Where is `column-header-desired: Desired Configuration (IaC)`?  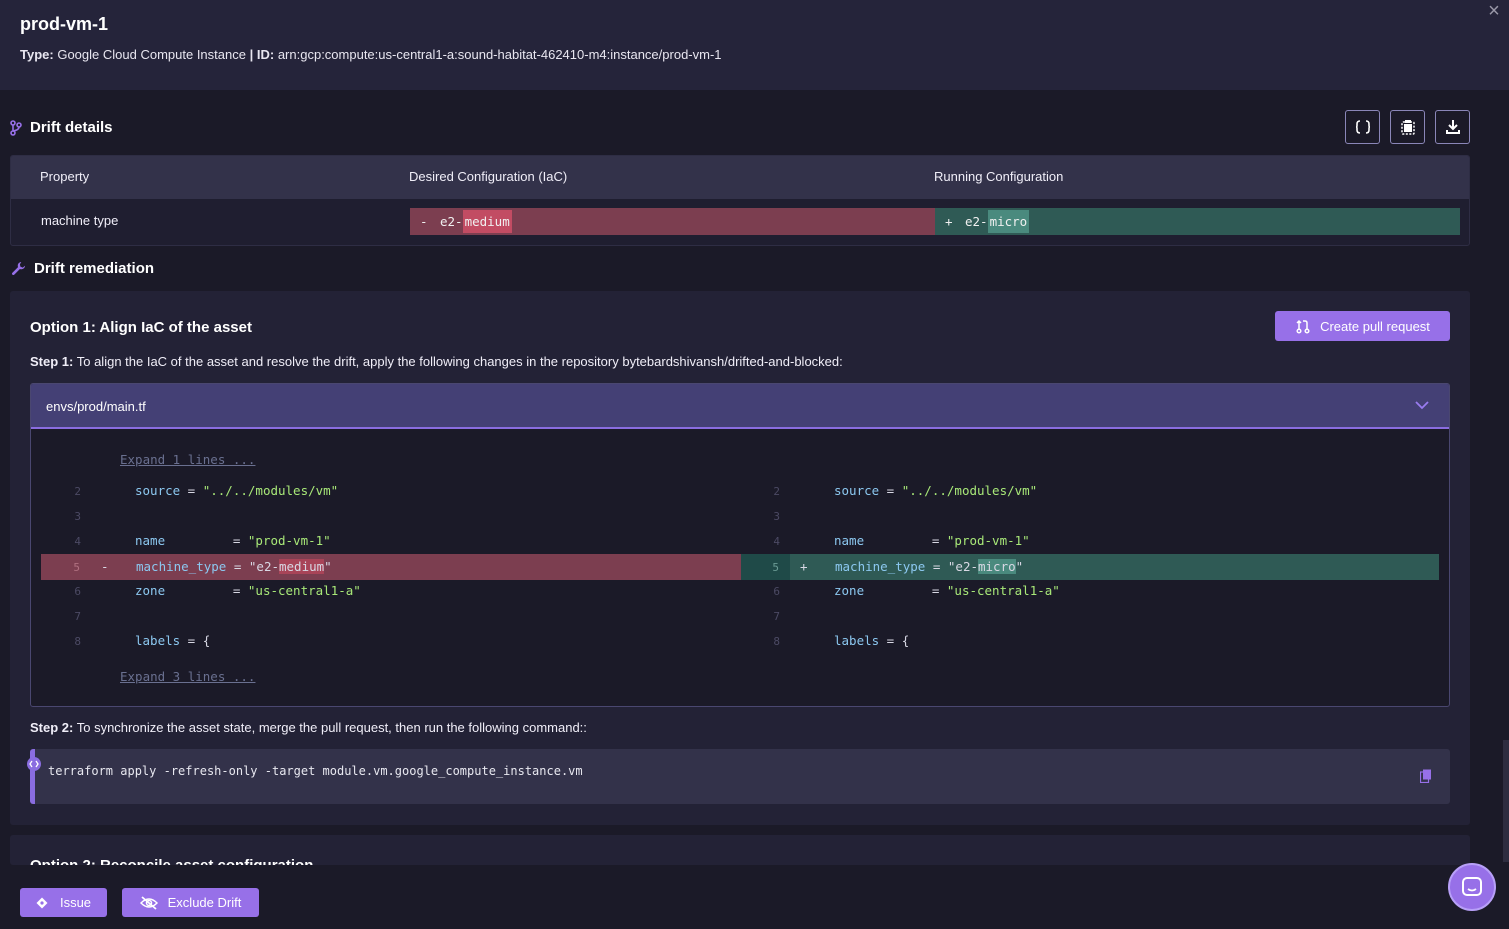 column-header-desired: Desired Configuration (IaC) is located at coordinates (488, 176).